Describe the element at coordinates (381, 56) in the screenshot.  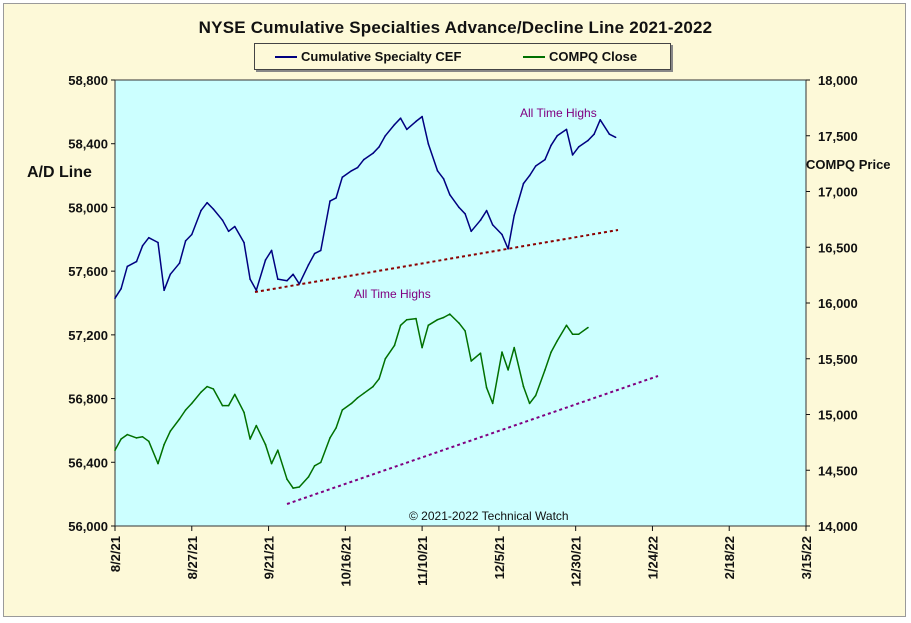
I see `legend-label-cef: Cumulative Specialty CEF` at that location.